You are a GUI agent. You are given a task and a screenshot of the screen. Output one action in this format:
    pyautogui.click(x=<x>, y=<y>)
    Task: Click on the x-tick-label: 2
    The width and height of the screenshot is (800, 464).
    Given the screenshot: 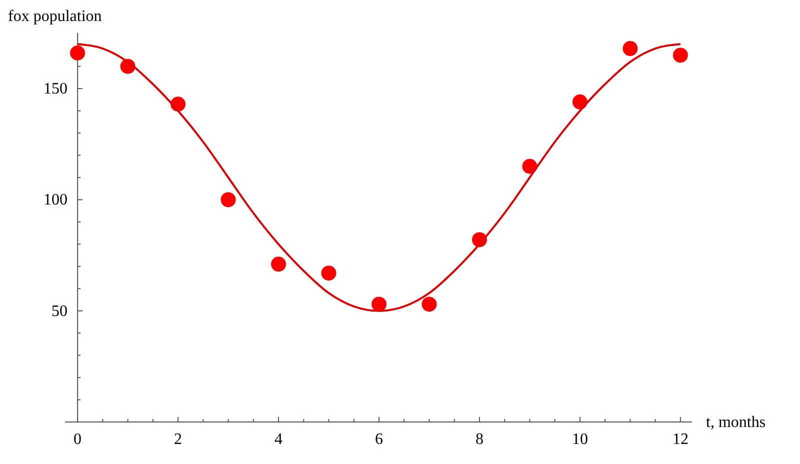 What is the action you would take?
    pyautogui.click(x=178, y=439)
    